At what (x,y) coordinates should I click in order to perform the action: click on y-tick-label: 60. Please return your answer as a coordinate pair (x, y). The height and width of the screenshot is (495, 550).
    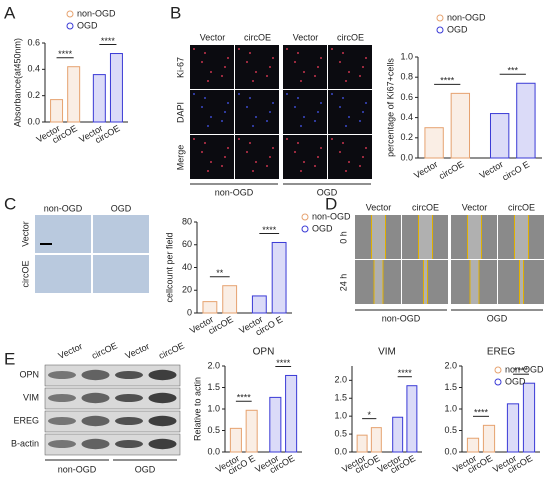
    Looking at the image, I should click on (187, 244).